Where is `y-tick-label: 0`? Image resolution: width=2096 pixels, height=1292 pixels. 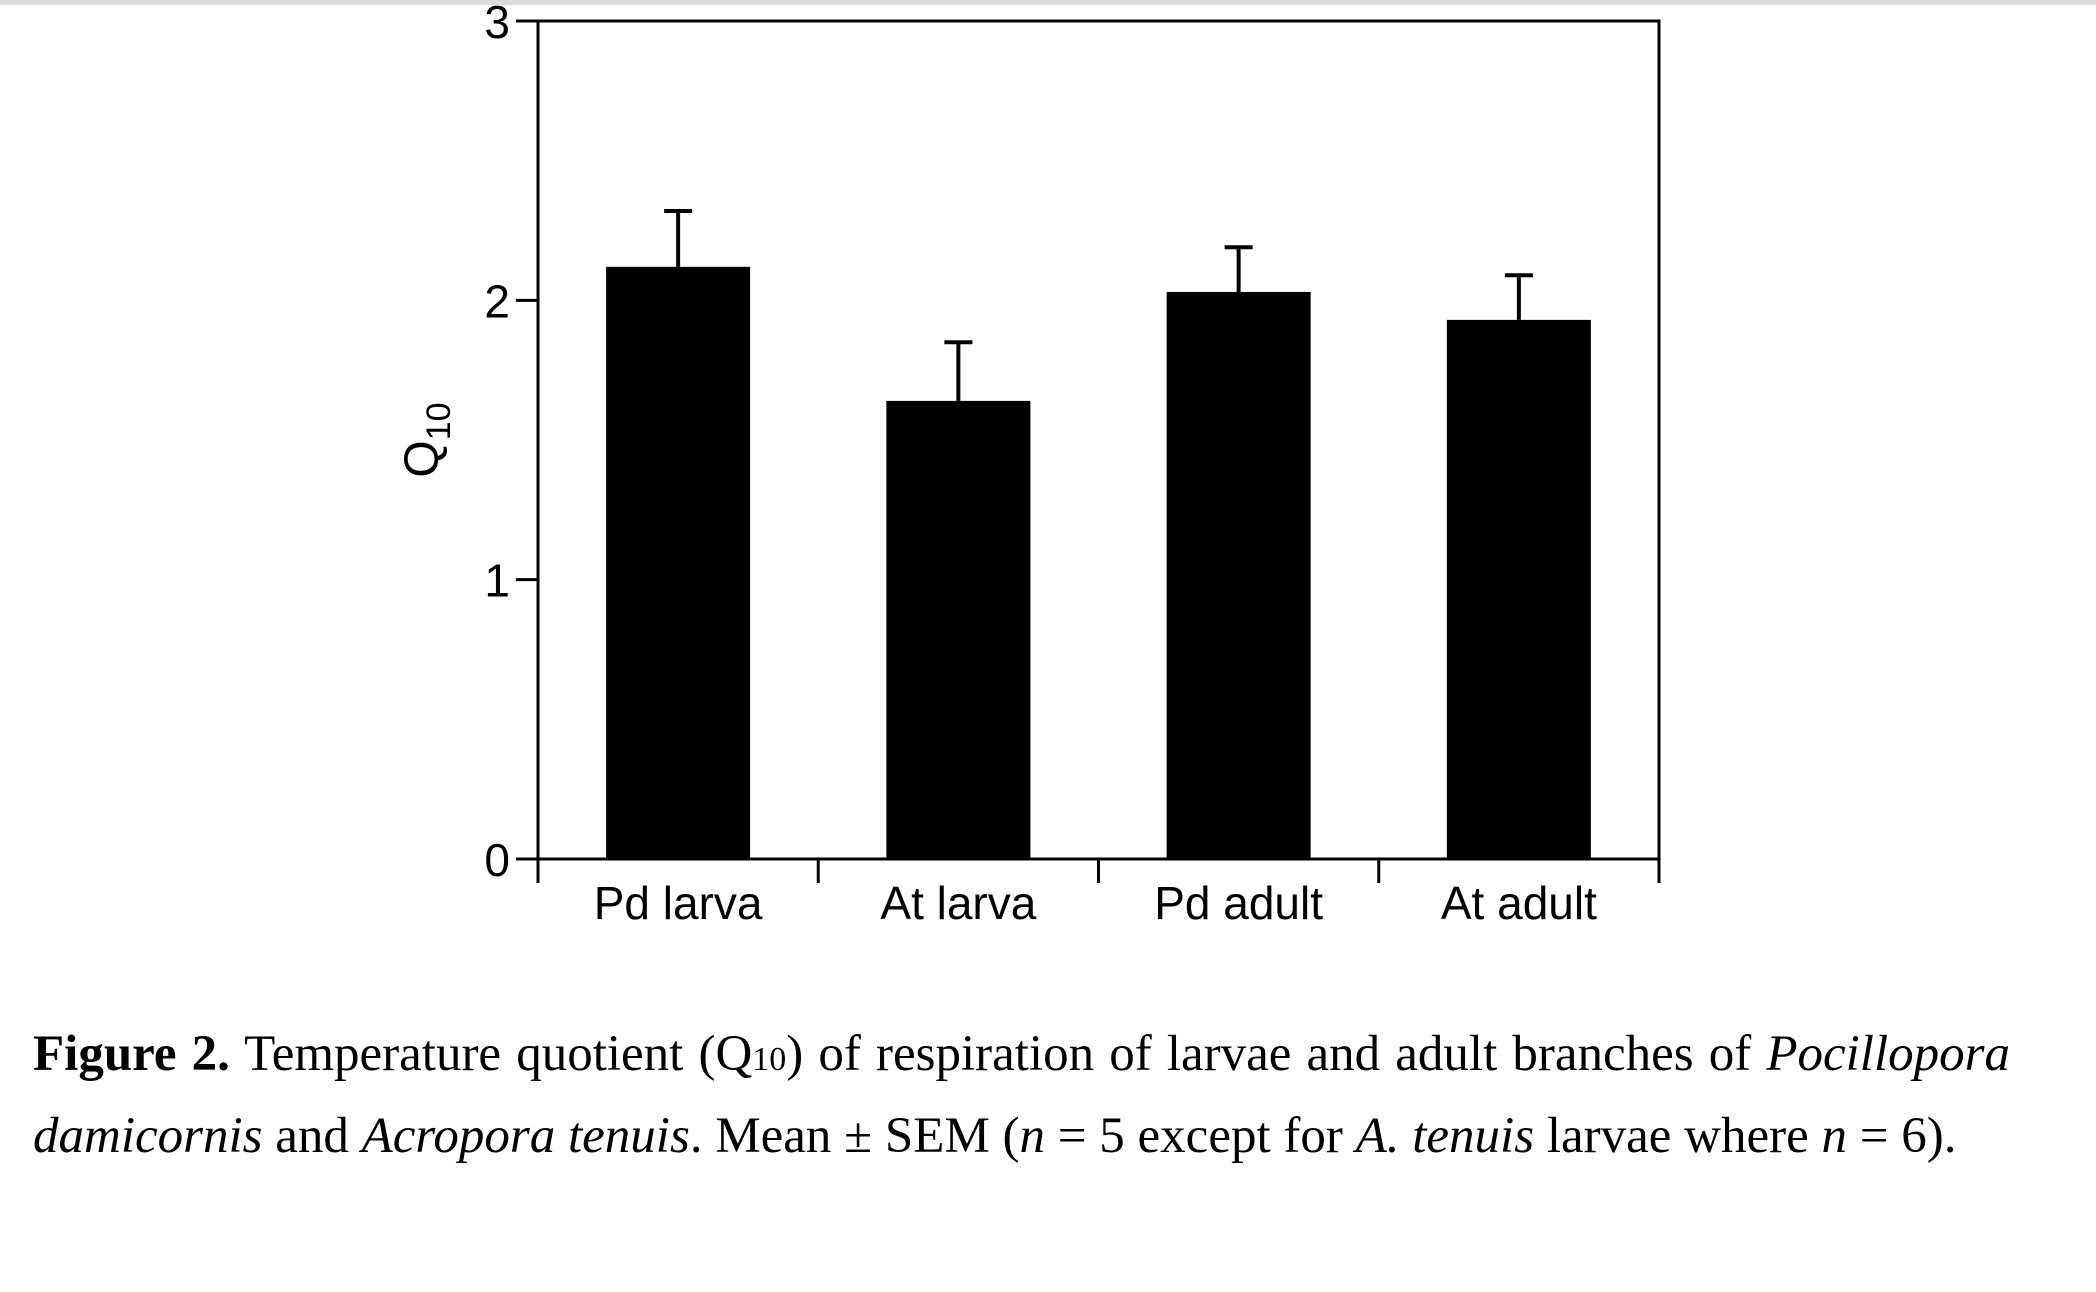 y-tick-label: 0 is located at coordinates (497, 860).